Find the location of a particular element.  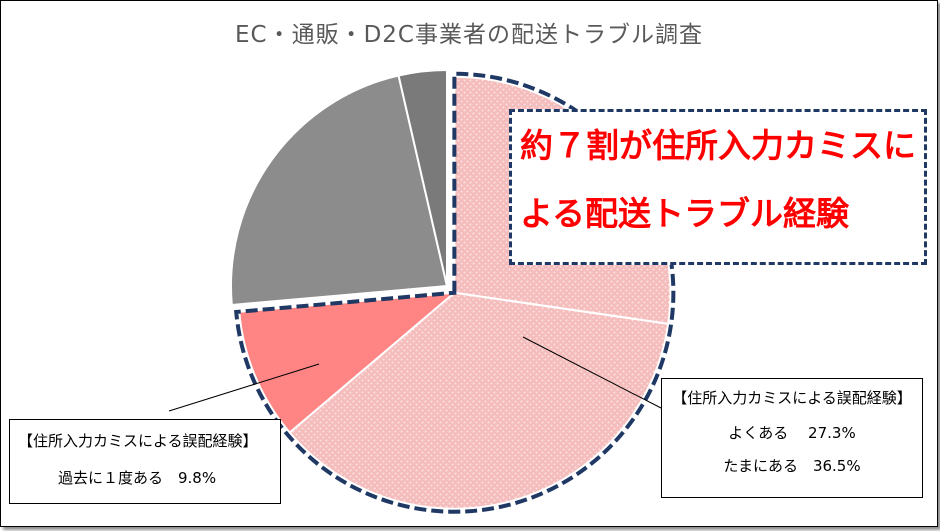

data-label-yoku-aru: よくある 27.3% is located at coordinates (792, 433).